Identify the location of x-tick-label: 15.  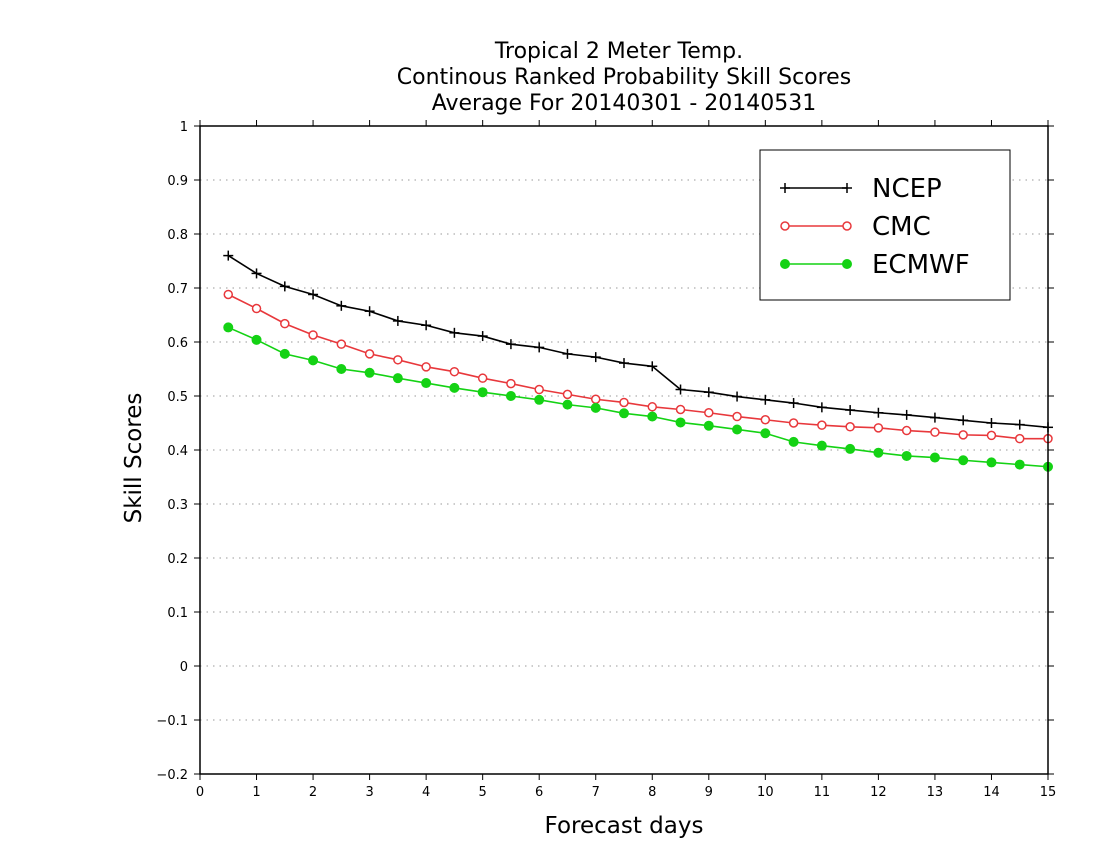
(1048, 792).